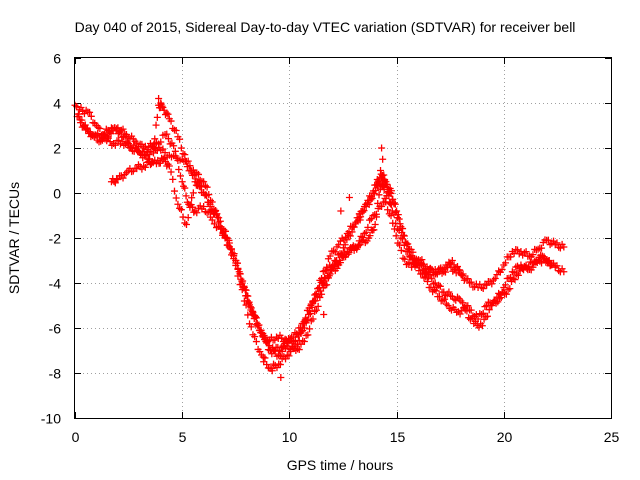 The width and height of the screenshot is (640, 480). What do you see at coordinates (76, 437) in the screenshot?
I see `x-tick-label: 0` at bounding box center [76, 437].